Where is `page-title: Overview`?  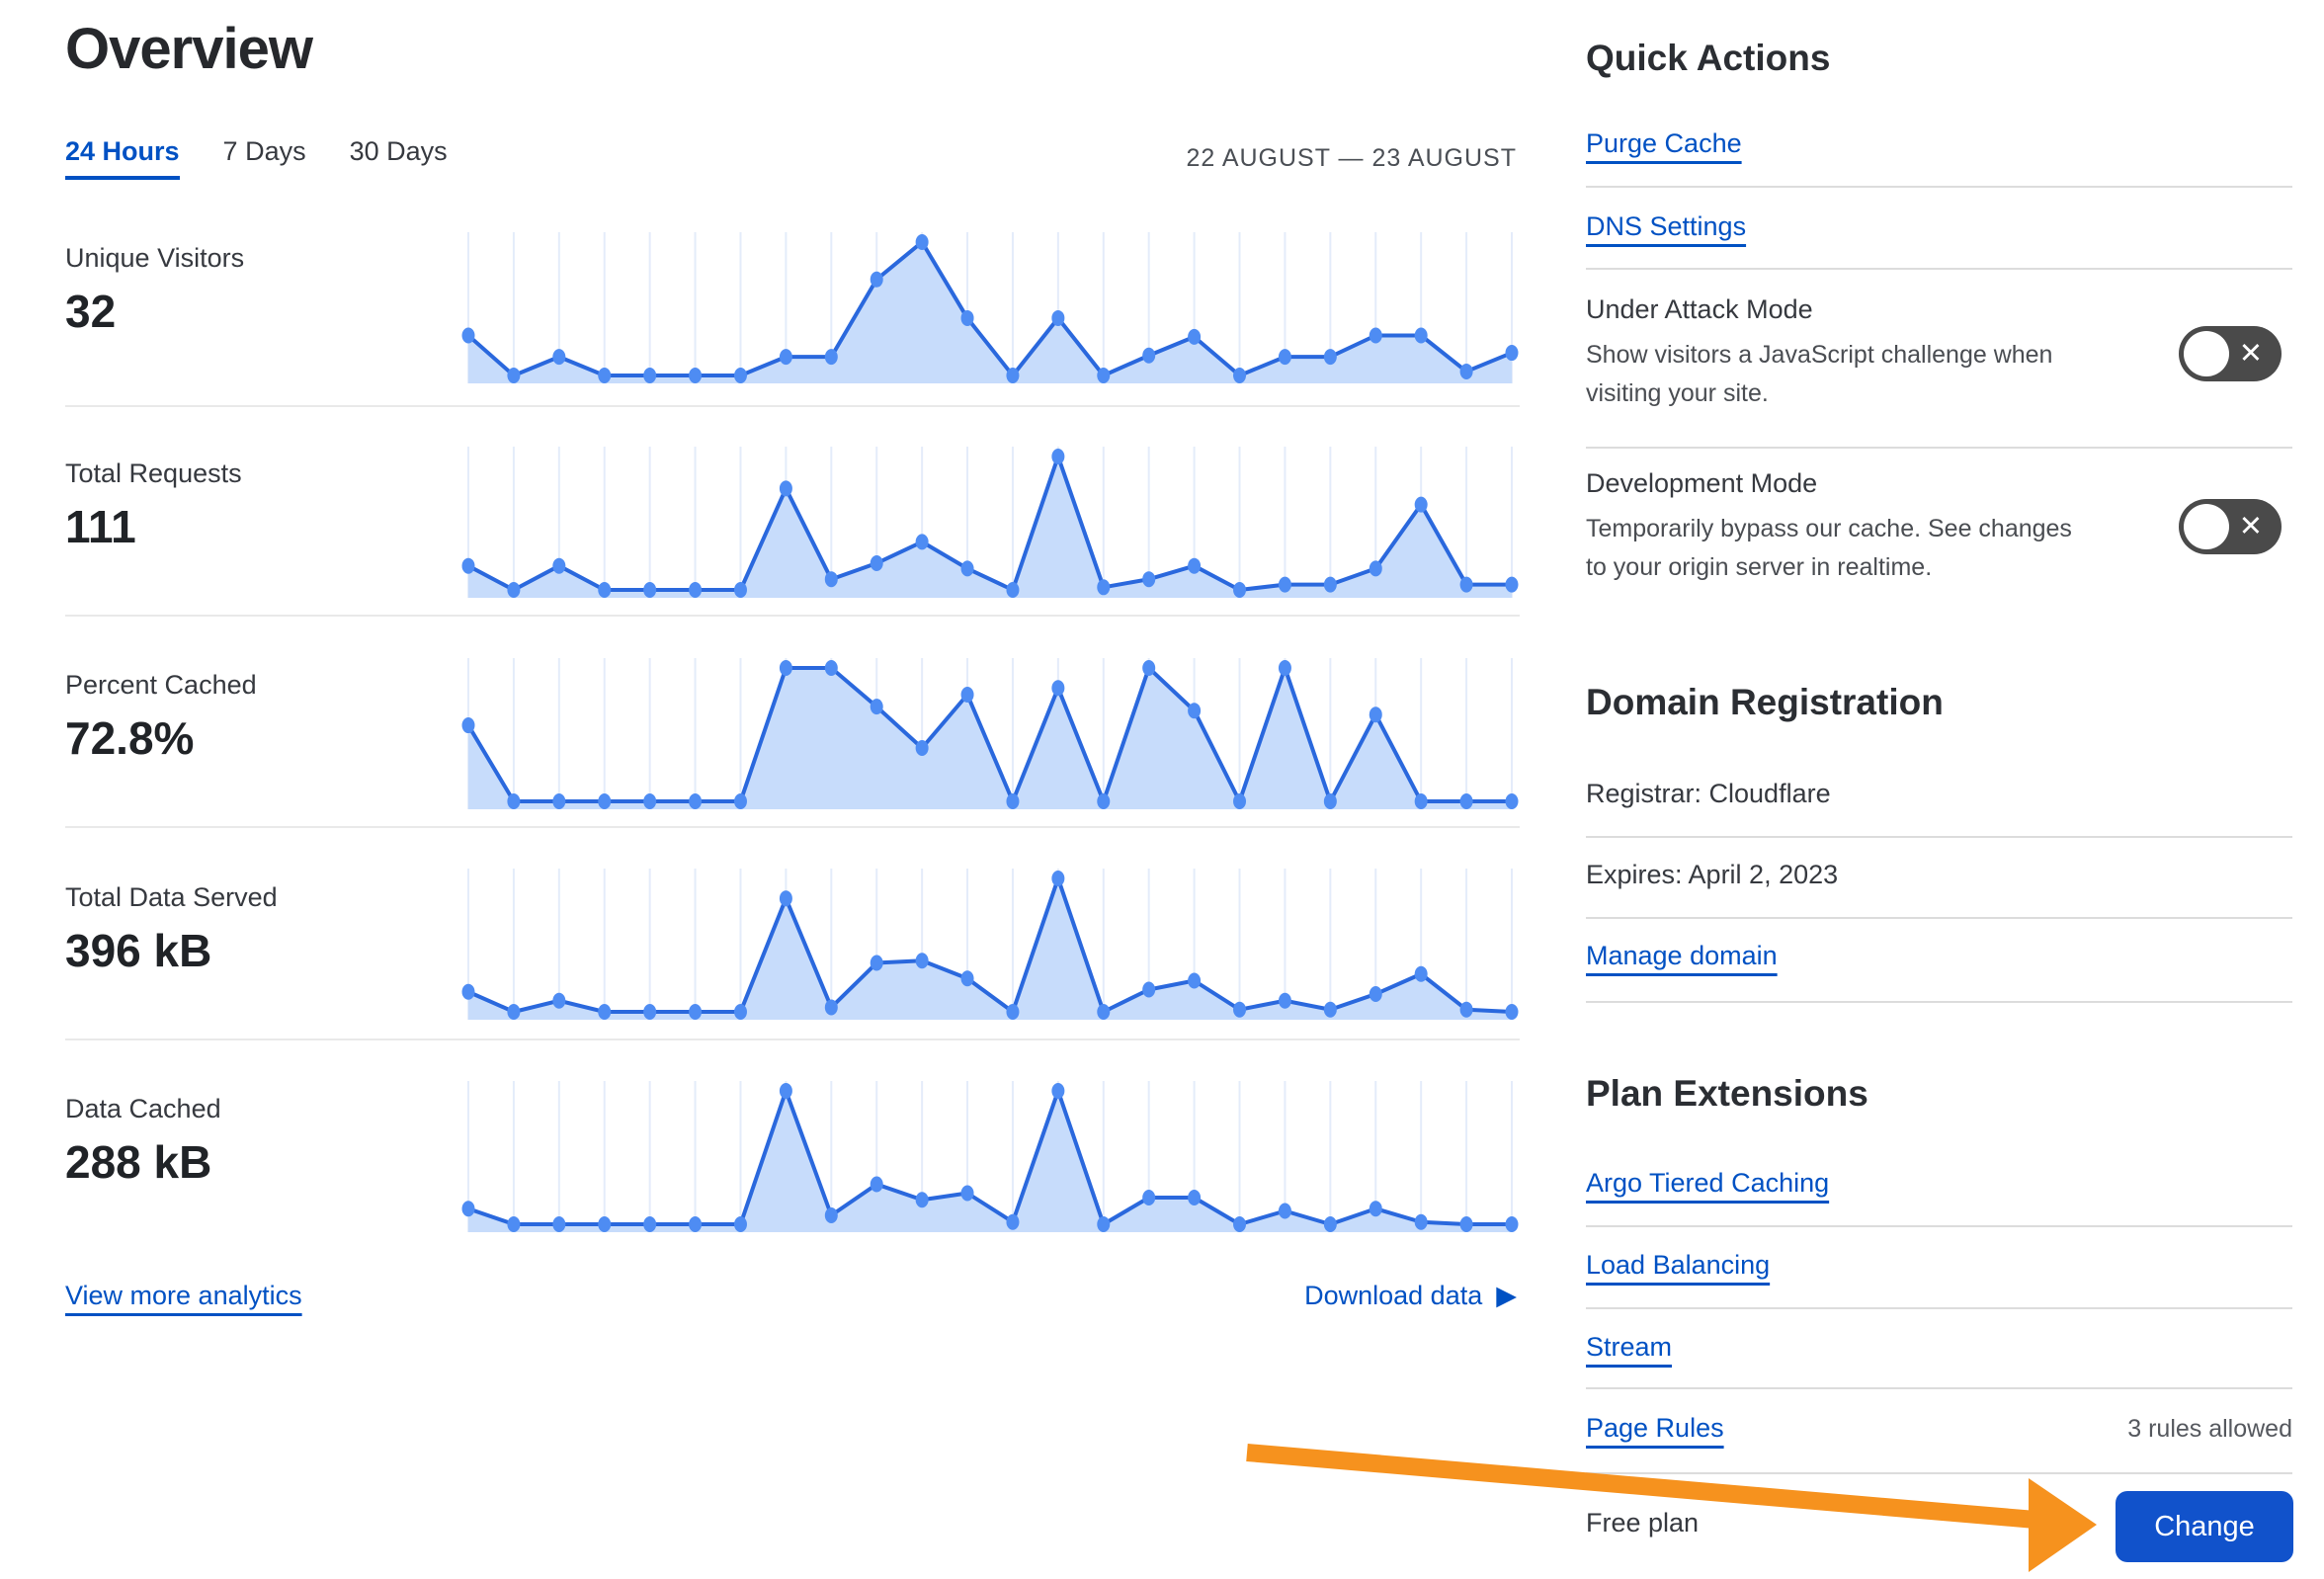 page-title: Overview is located at coordinates (189, 49).